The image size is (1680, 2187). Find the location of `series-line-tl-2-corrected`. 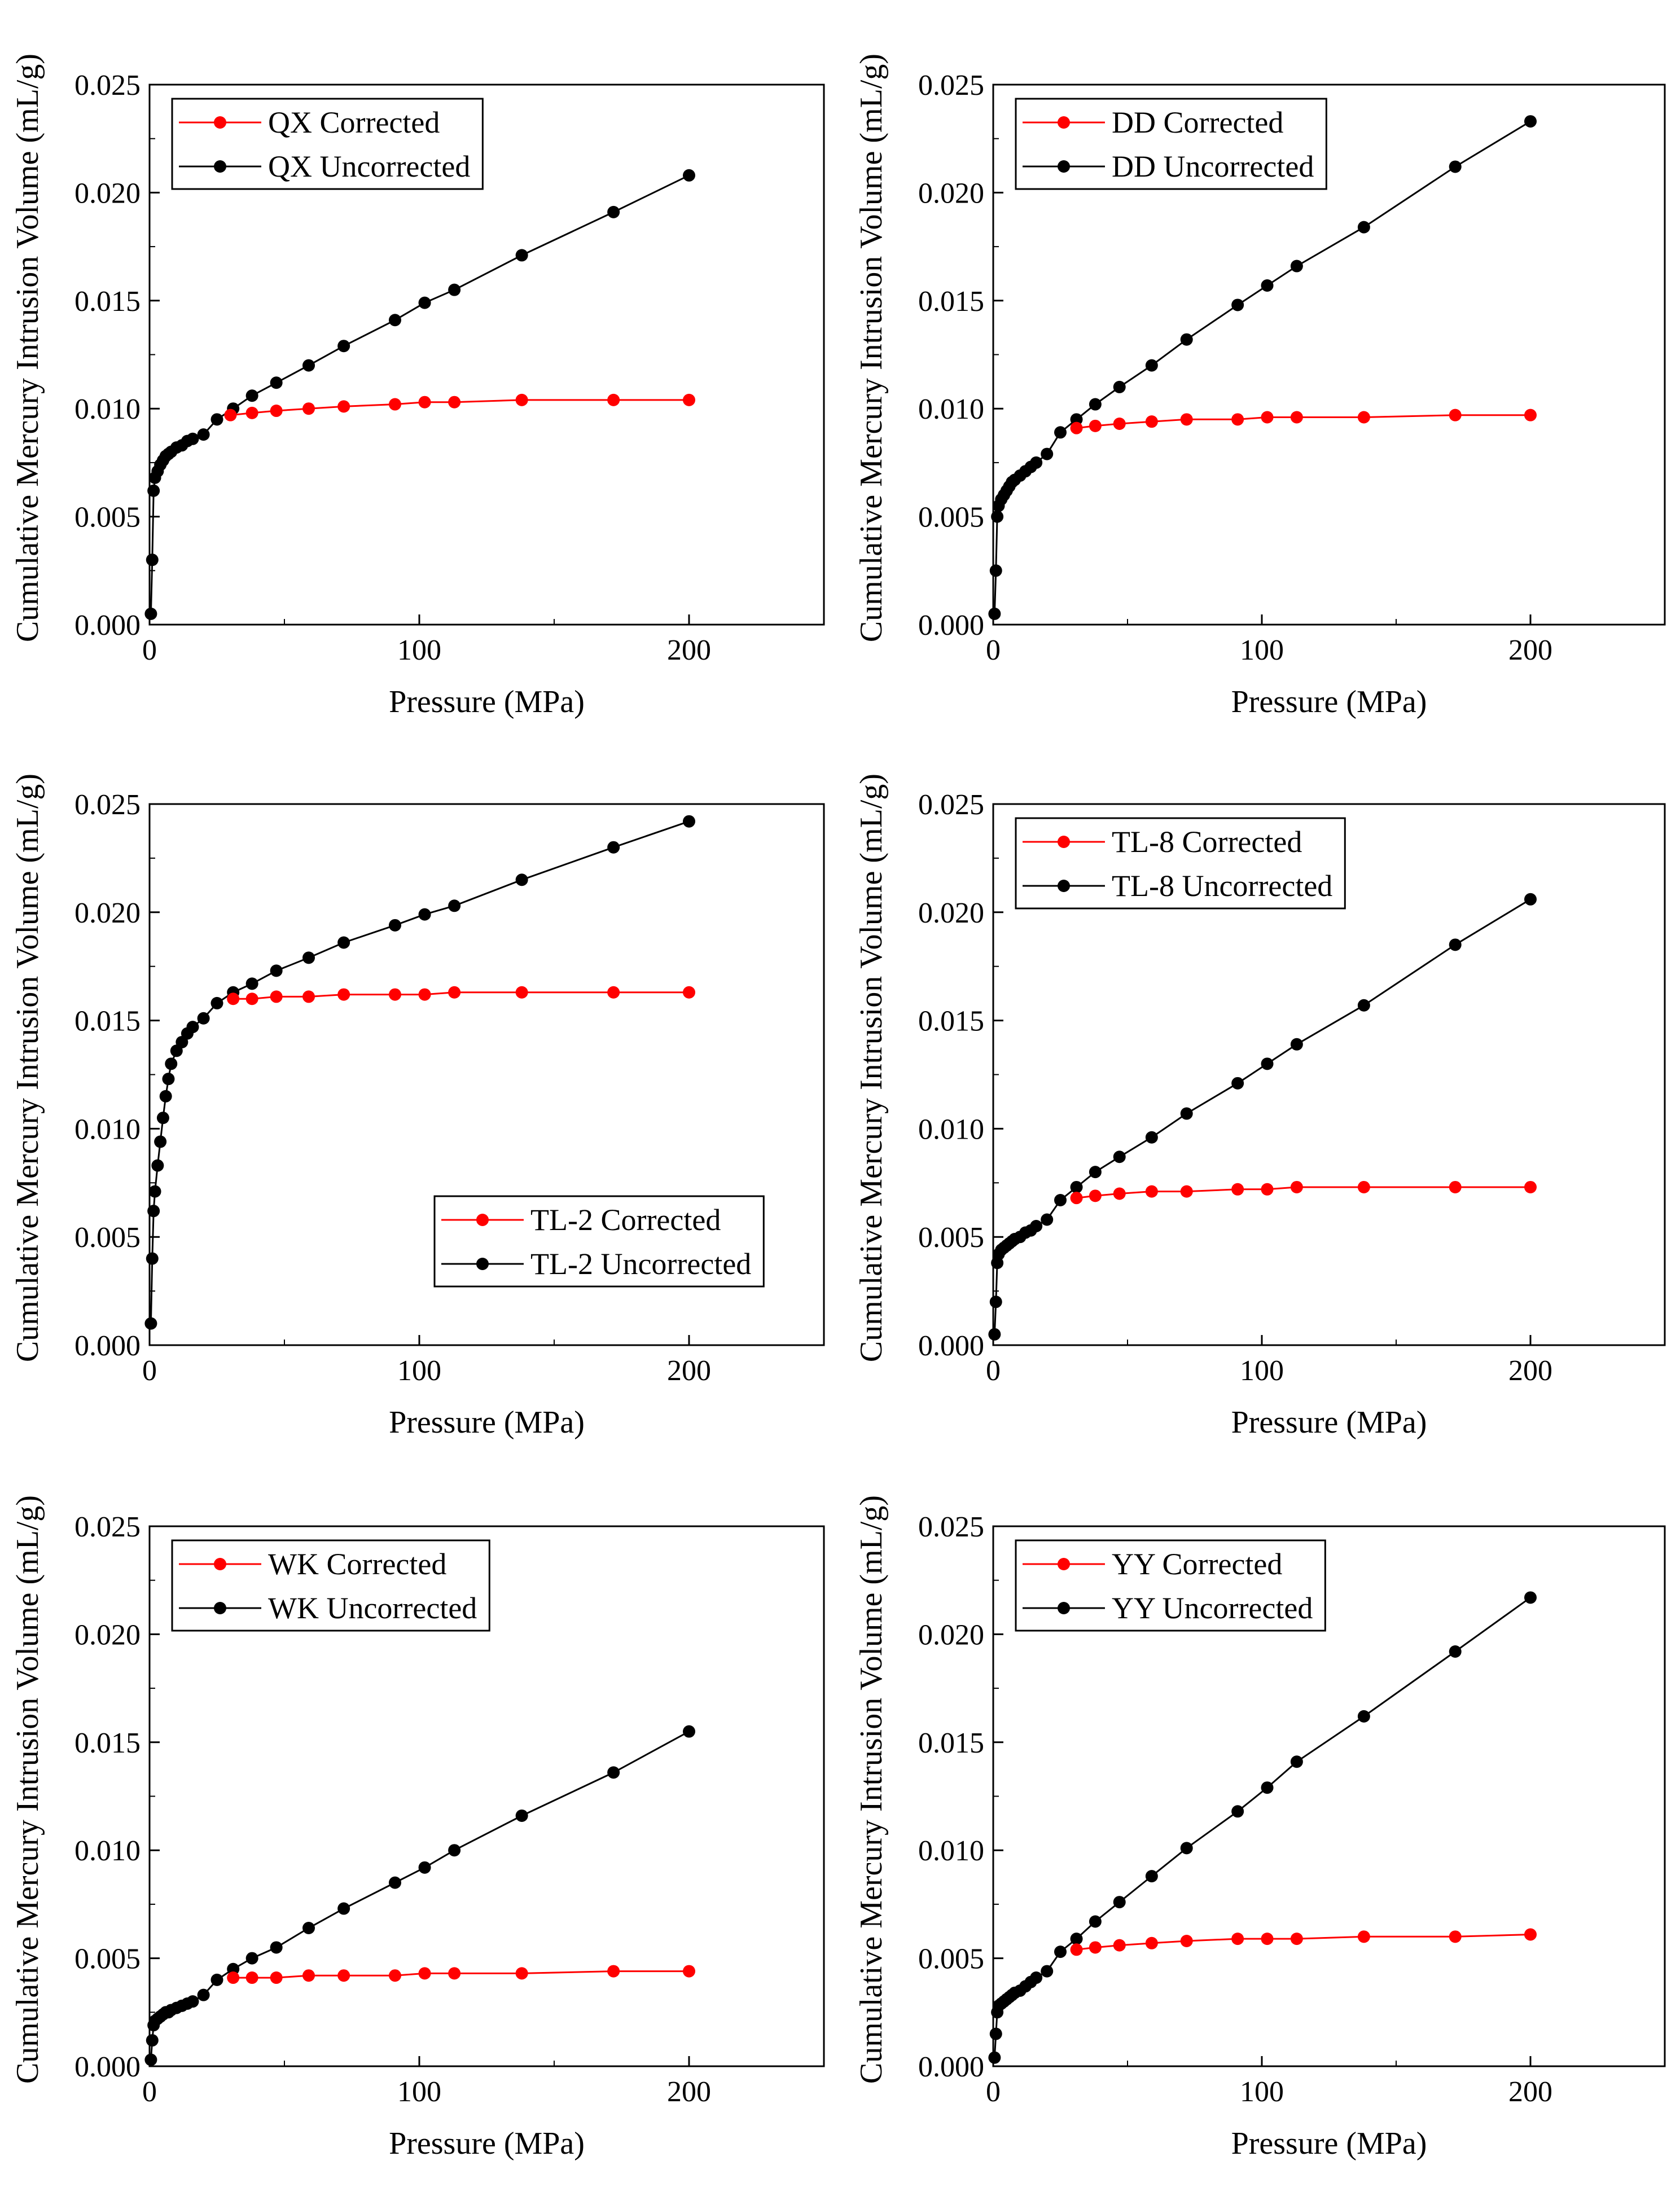

series-line-tl-2-corrected is located at coordinates (461, 995).